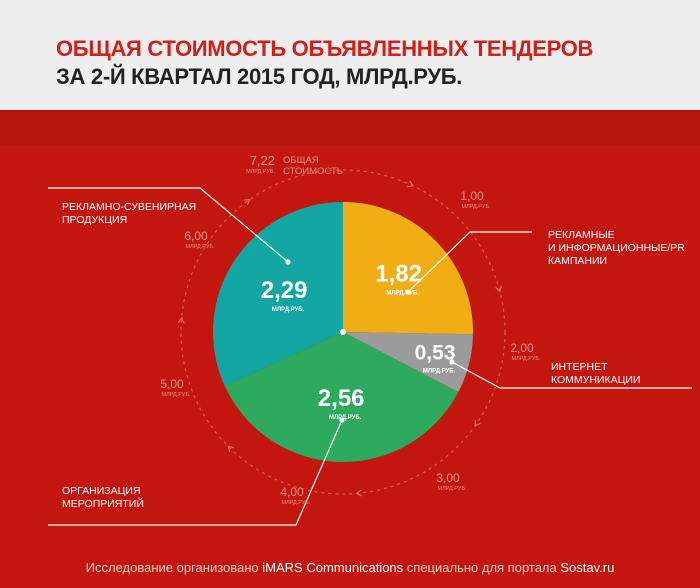 The width and height of the screenshot is (700, 588). Describe the element at coordinates (448, 478) in the screenshot. I see `scale-tick-label: 3,00` at that location.